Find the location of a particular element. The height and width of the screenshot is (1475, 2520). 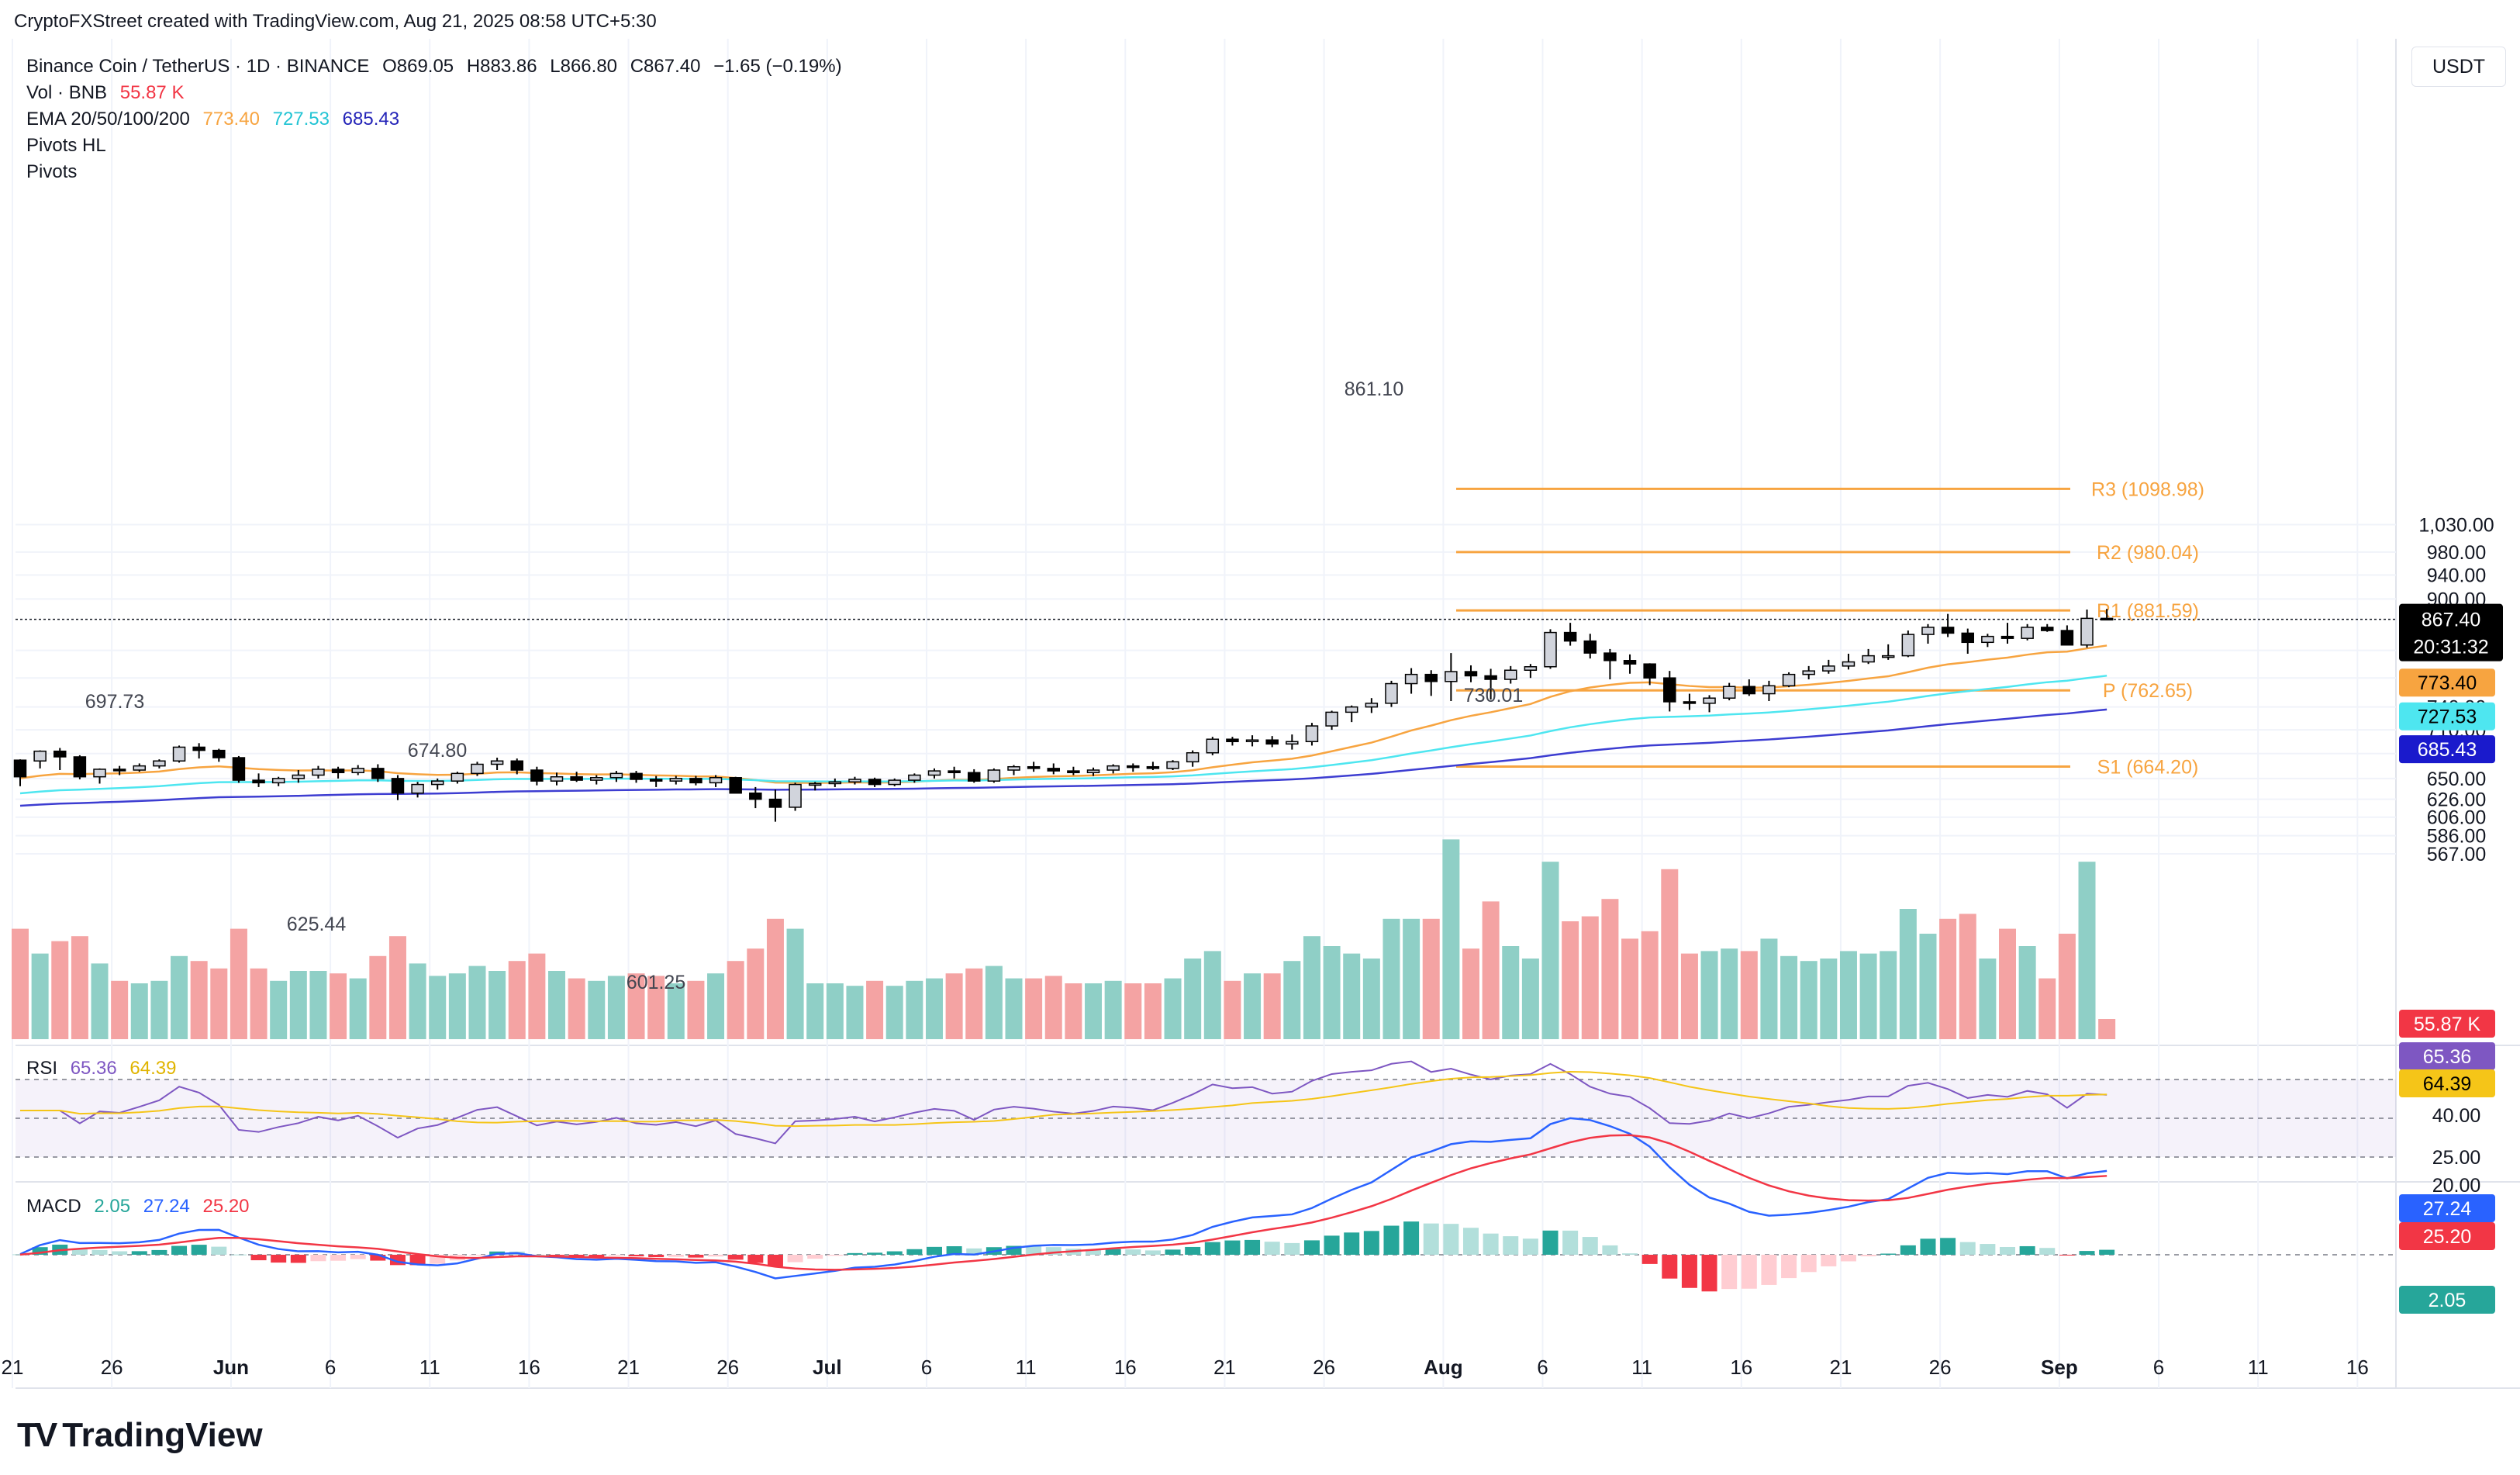

legend-pivots: Pivots is located at coordinates (52, 171).